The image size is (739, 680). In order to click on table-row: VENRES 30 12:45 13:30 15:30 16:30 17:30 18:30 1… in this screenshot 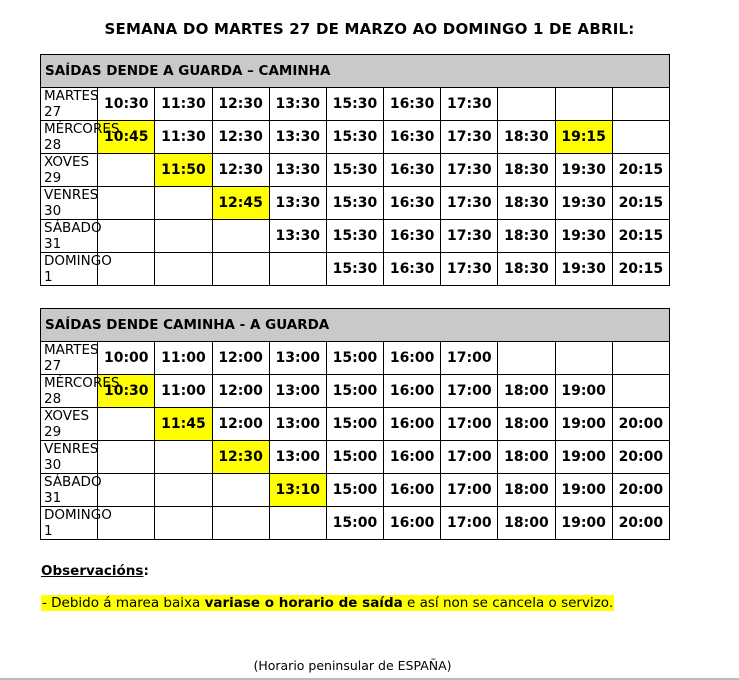, I will do `click(355, 203)`.